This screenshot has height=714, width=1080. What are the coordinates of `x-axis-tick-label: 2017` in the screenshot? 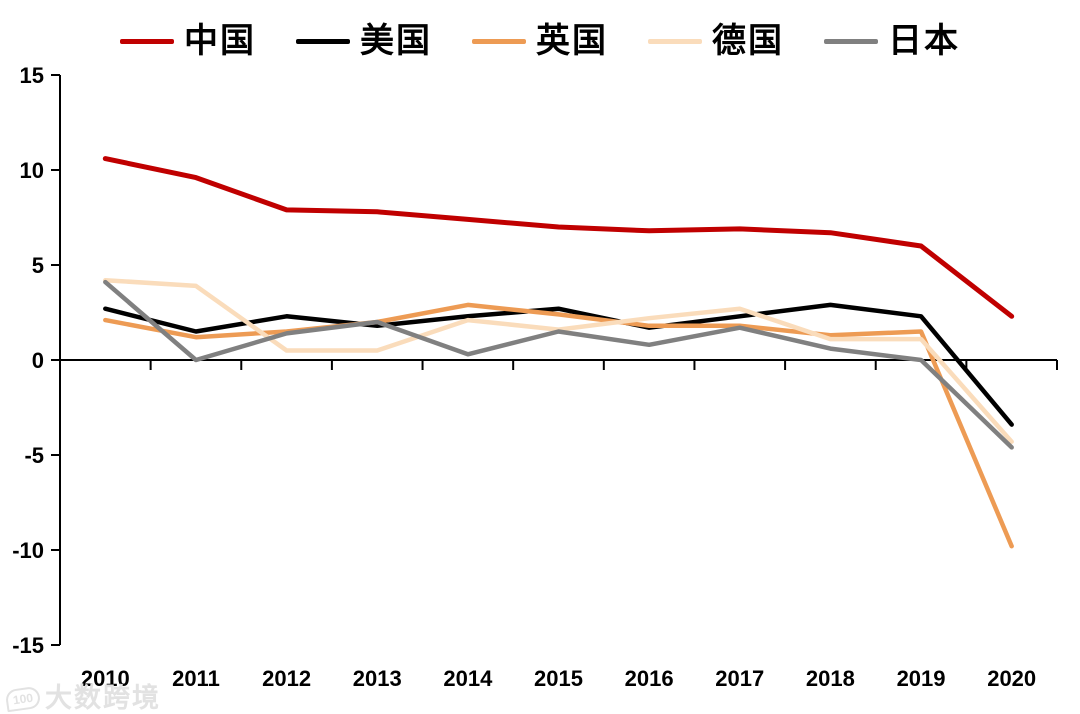 It's located at (739, 678).